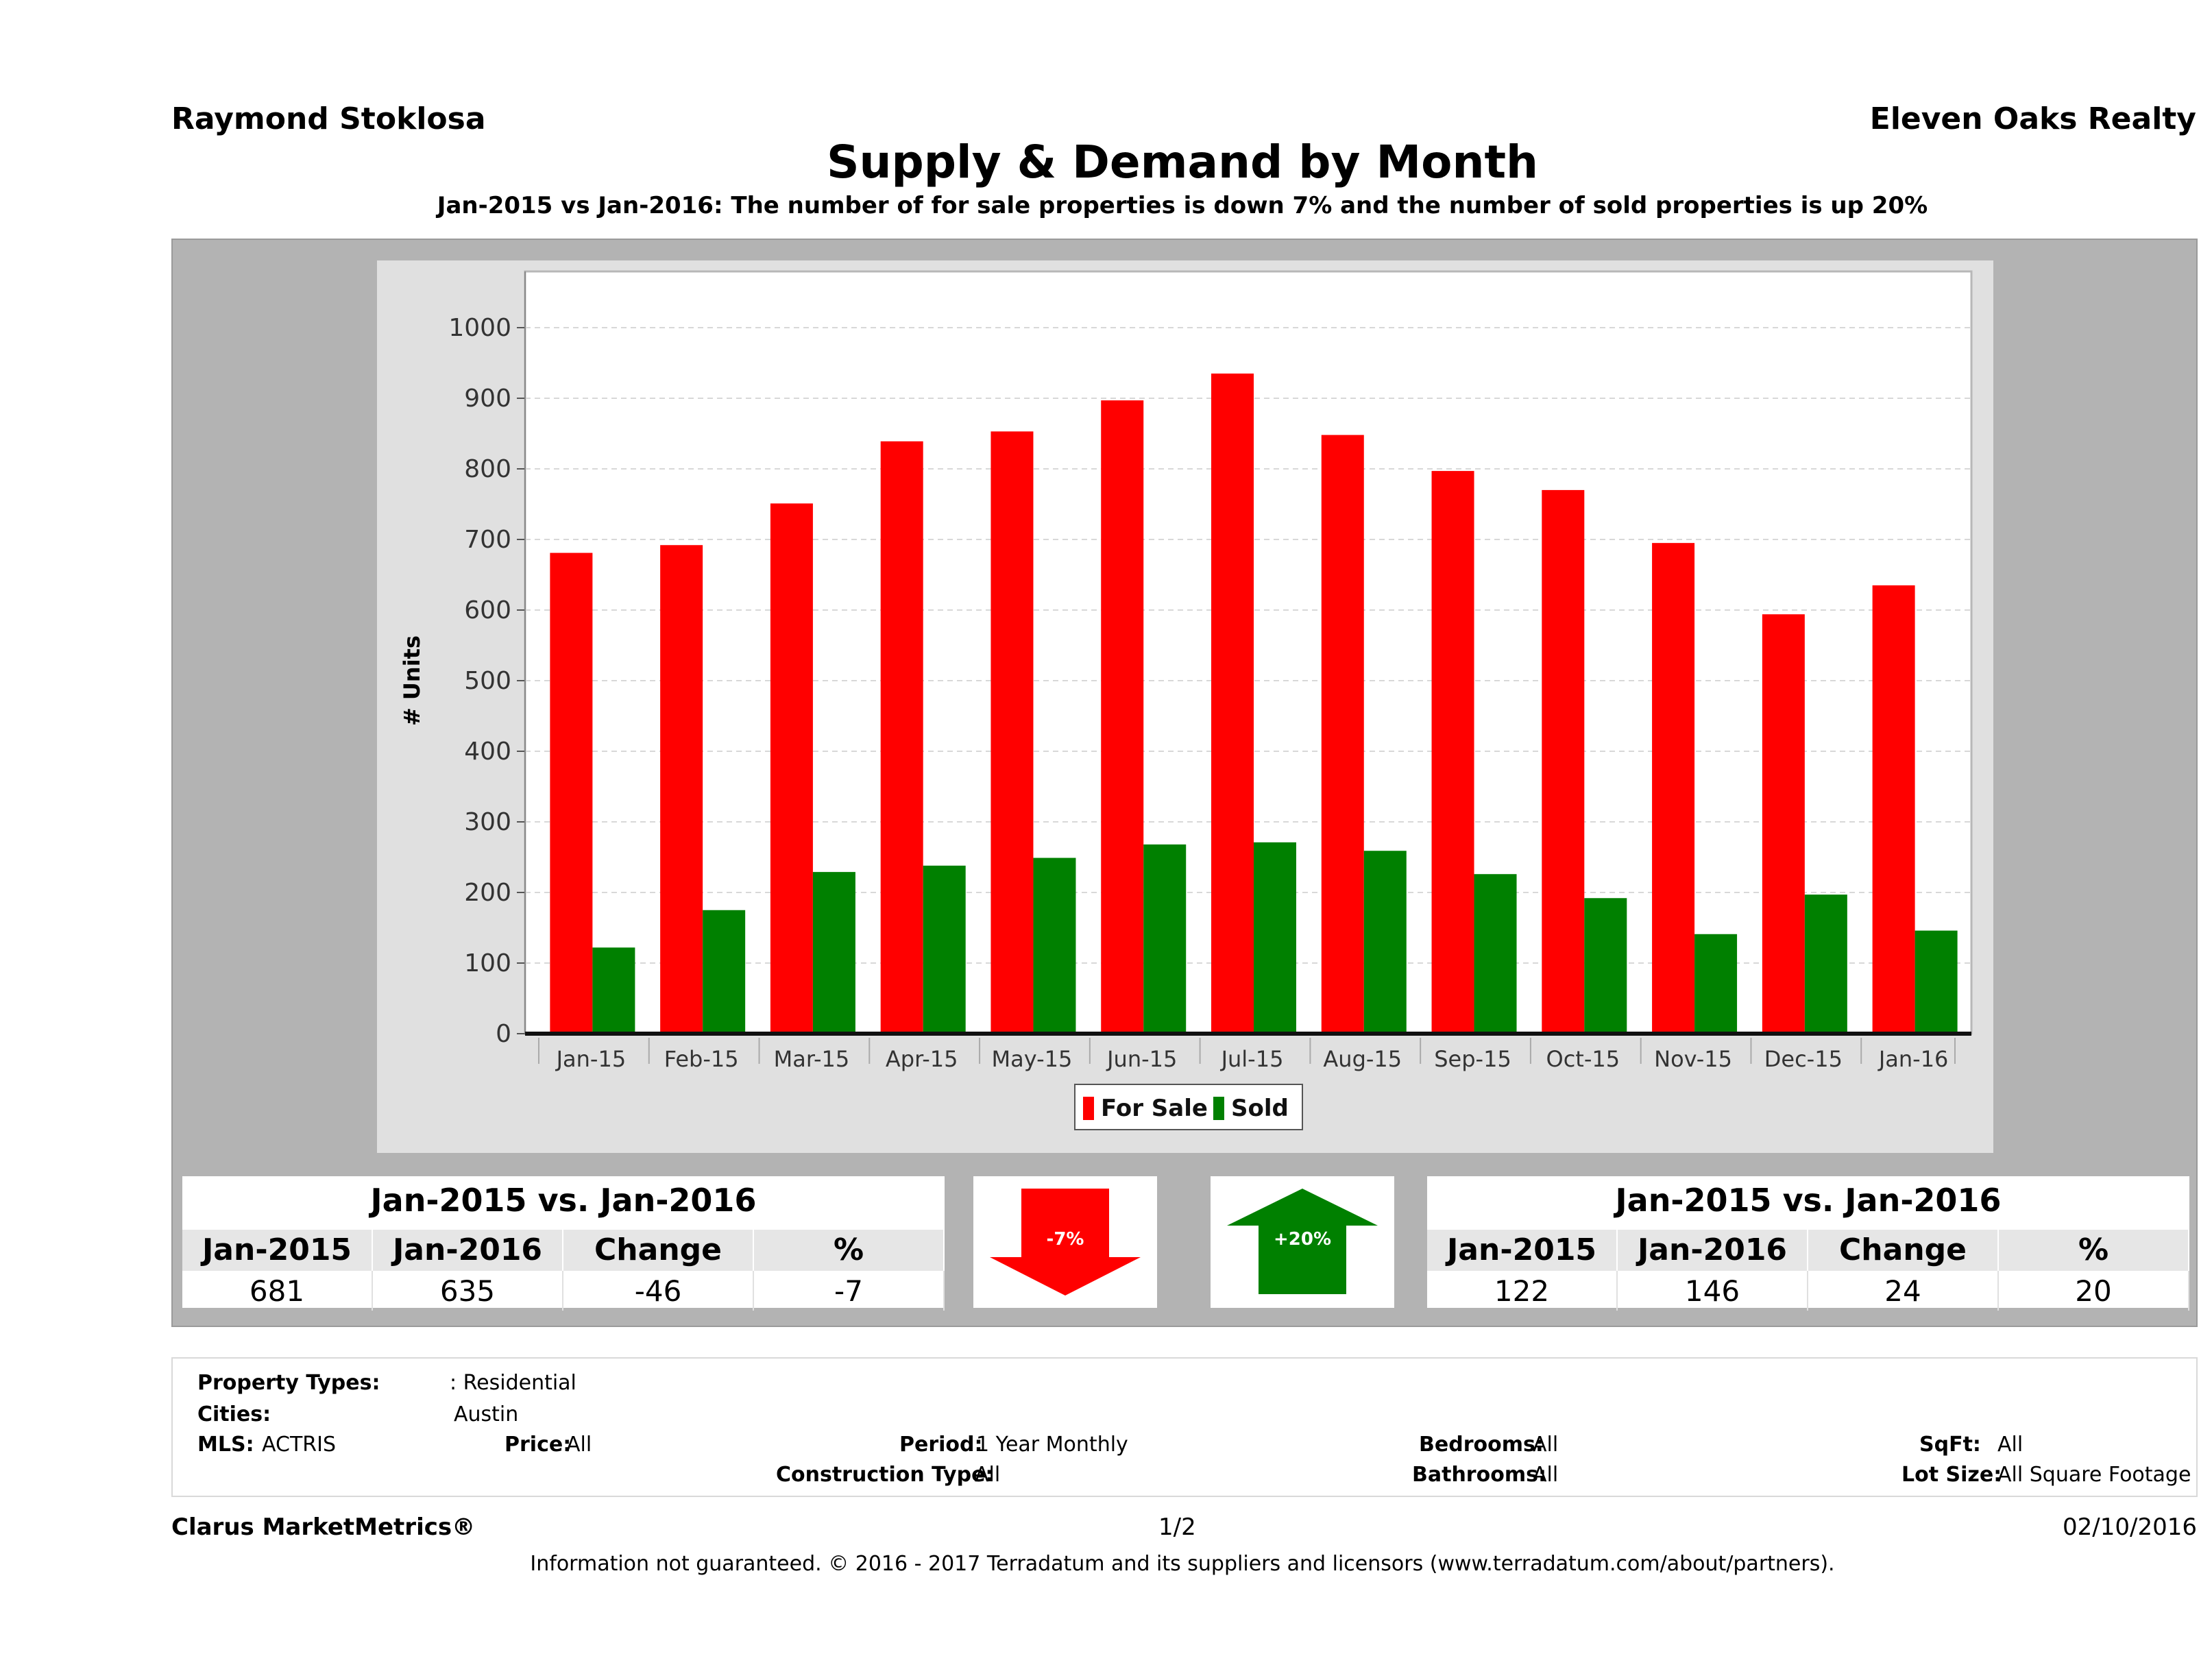 The height and width of the screenshot is (1678, 2212). Describe the element at coordinates (329, 118) in the screenshot. I see `agent-name: Raymond Stoklosa` at that location.